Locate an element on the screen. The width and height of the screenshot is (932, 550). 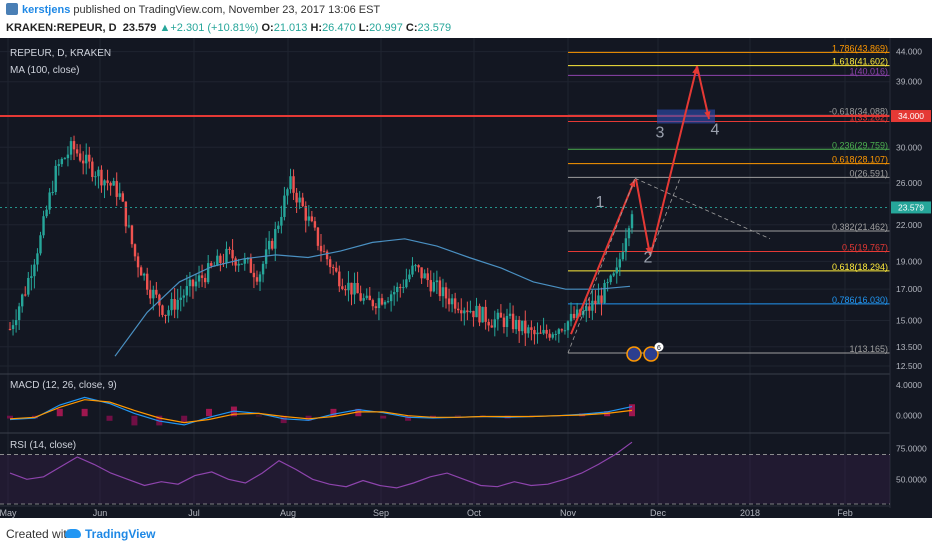
open-label: O: is located at coordinates (267, 28).